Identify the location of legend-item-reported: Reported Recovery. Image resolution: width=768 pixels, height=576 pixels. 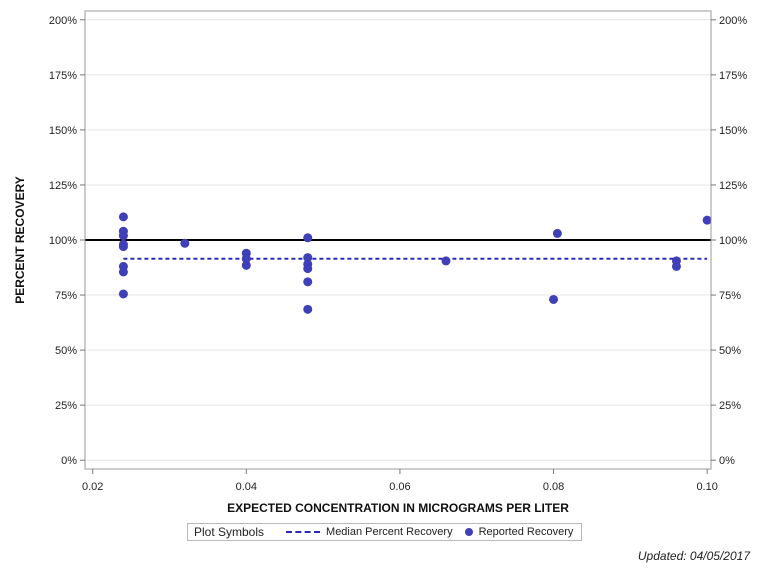
(519, 532).